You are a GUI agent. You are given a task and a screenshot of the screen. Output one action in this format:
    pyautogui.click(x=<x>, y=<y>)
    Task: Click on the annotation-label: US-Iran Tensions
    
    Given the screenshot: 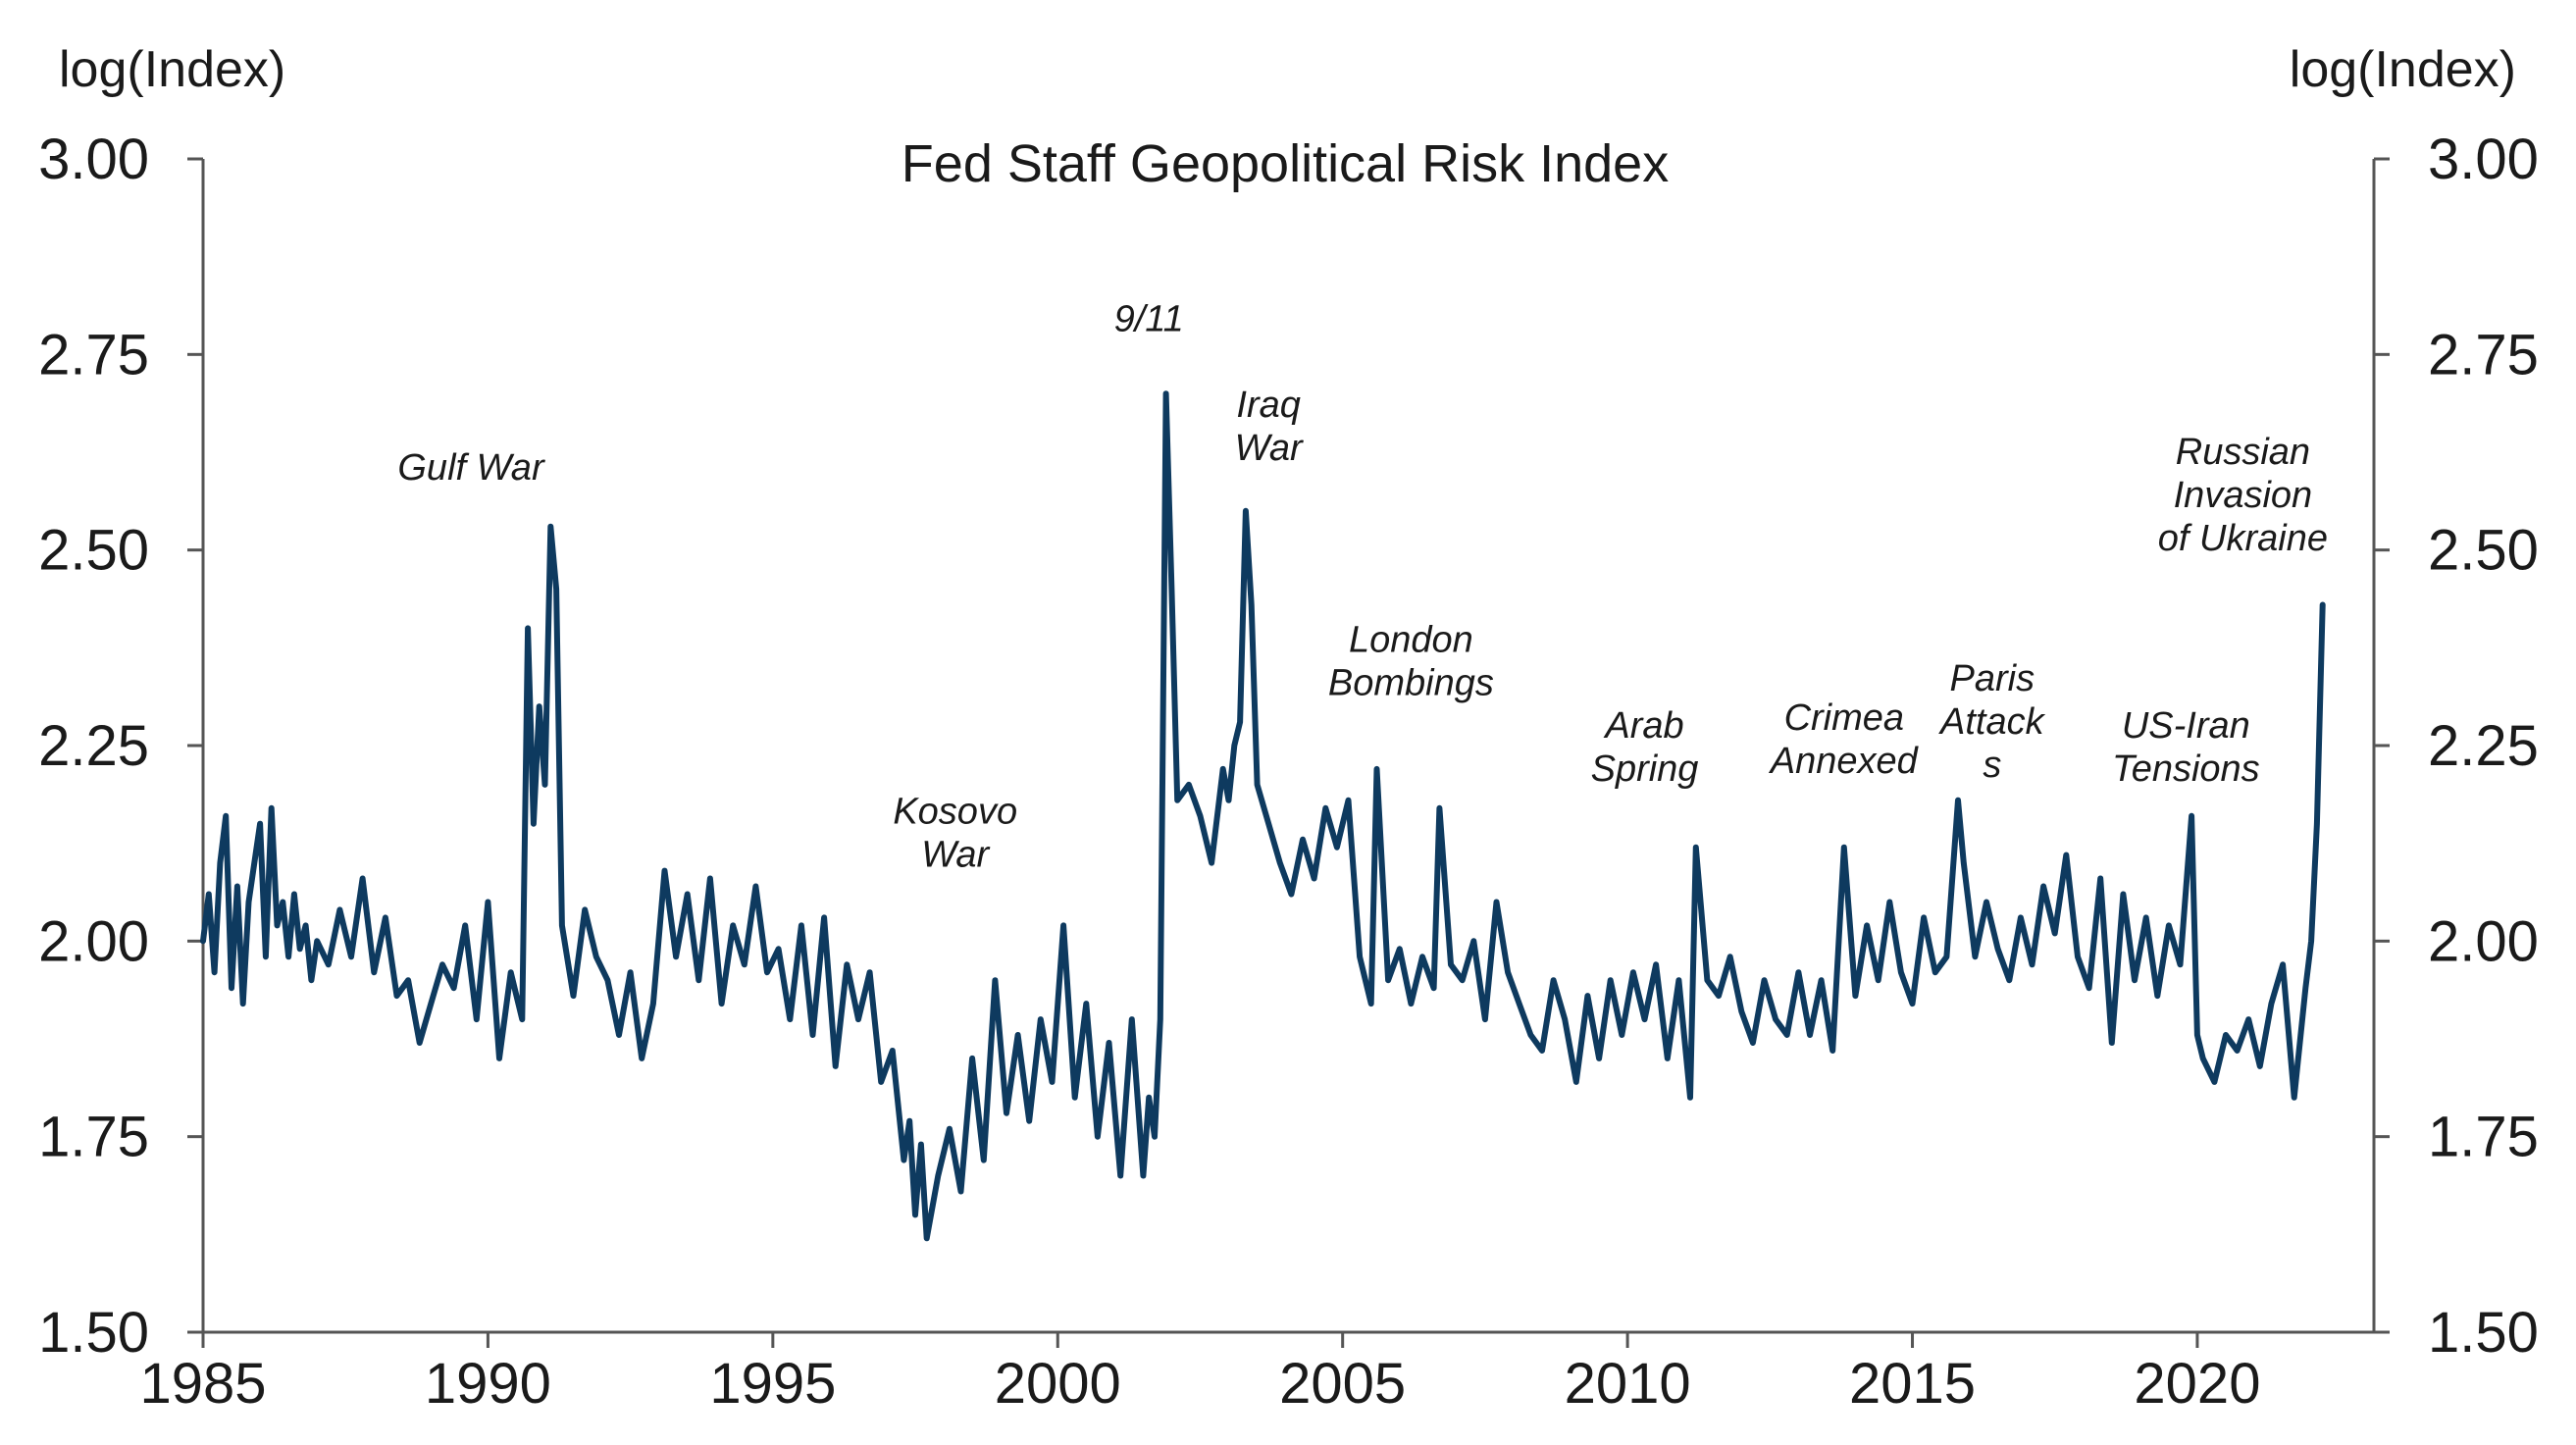 What is the action you would take?
    pyautogui.click(x=2186, y=748)
    